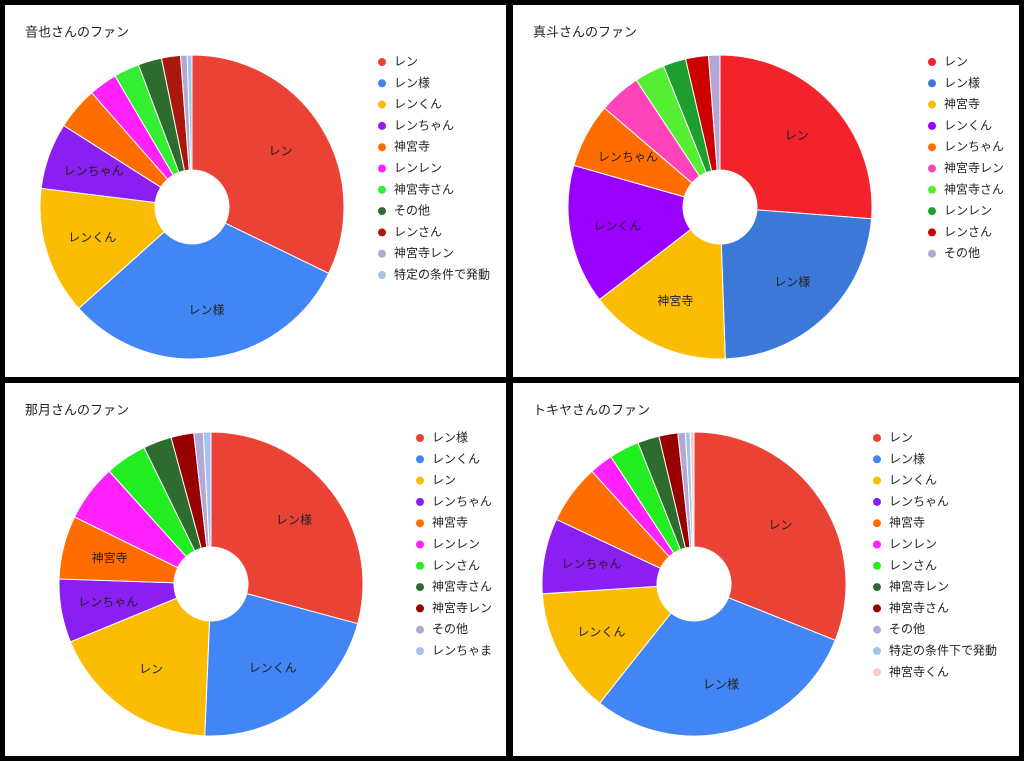  What do you see at coordinates (585, 33) in the screenshot?
I see `chart-title: 真斗さんのファン` at bounding box center [585, 33].